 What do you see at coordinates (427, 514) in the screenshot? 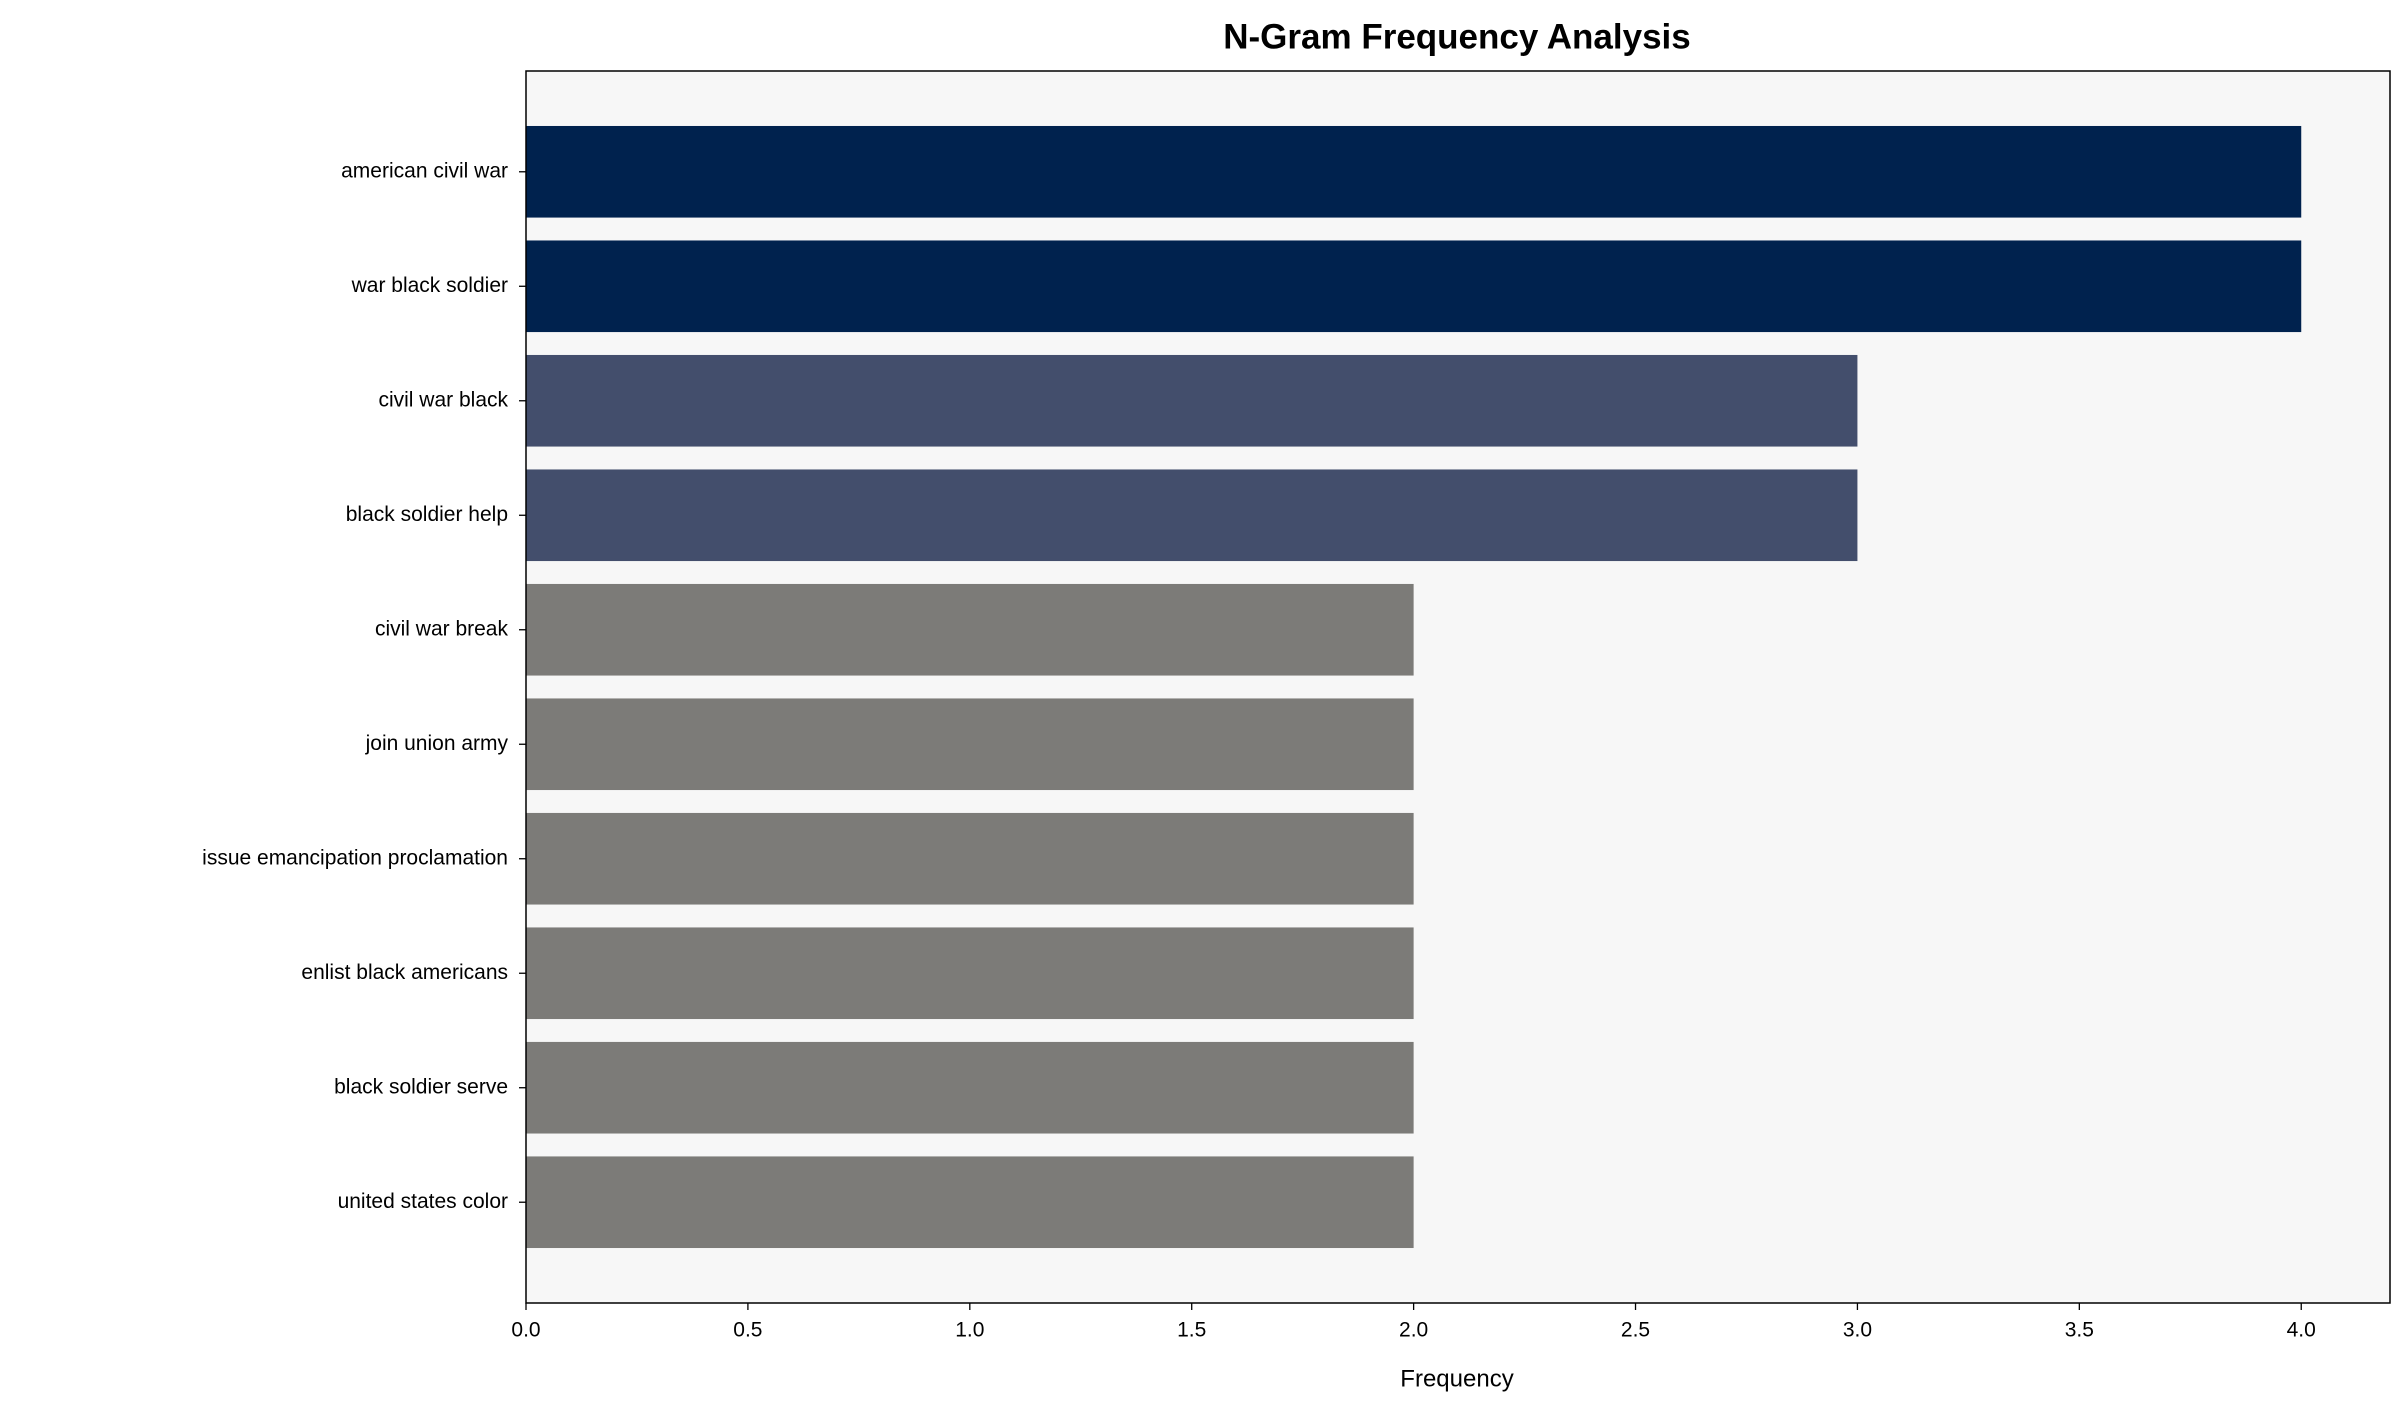
I see `y-tick-label: black soldier help` at bounding box center [427, 514].